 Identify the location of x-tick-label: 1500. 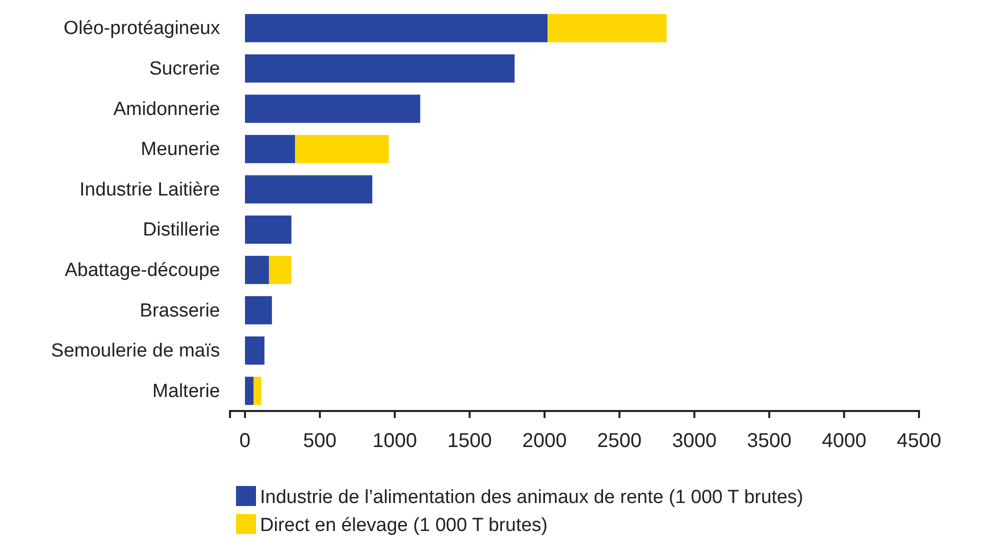
(469, 441).